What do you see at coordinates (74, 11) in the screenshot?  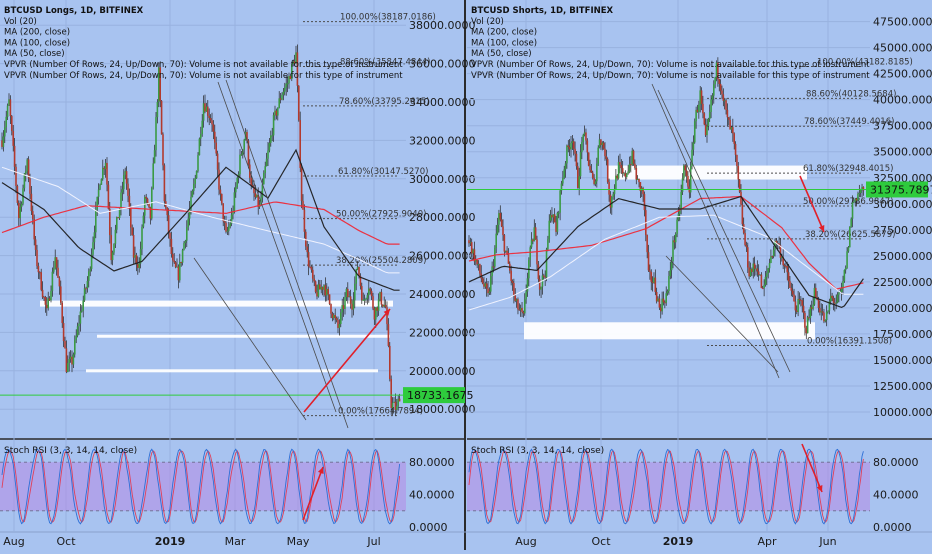 I see `panel-title: BTCUSD Longs, 1D, BITFINEX` at bounding box center [74, 11].